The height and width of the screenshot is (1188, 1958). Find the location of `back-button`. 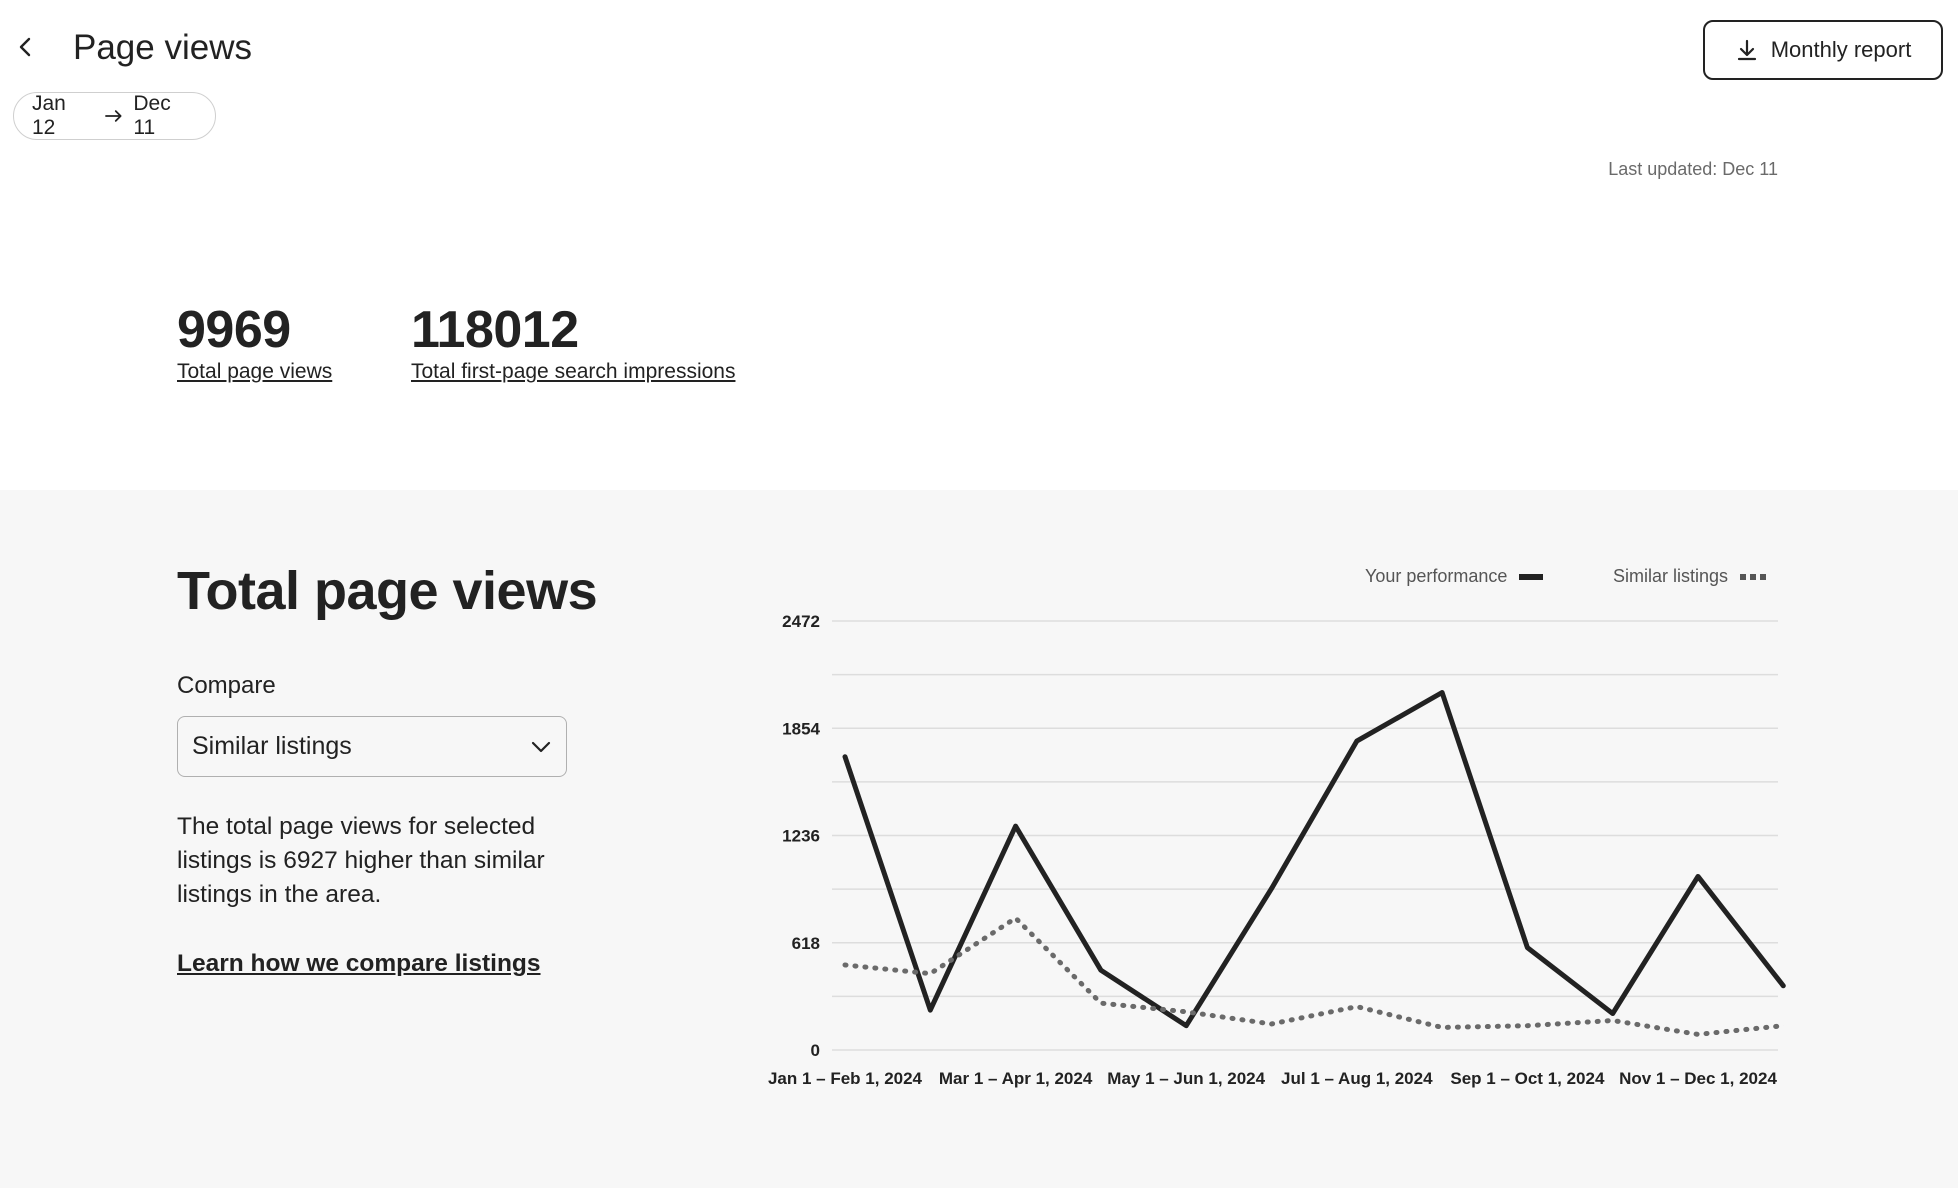

back-button is located at coordinates (25, 47).